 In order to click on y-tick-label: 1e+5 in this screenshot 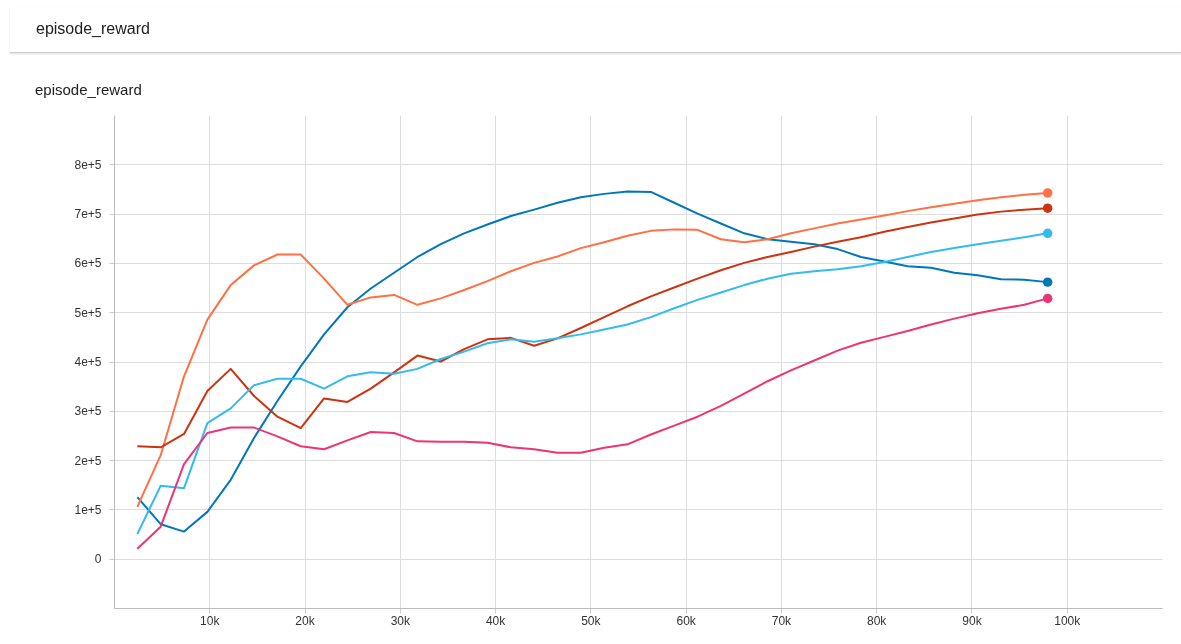, I will do `click(88, 509)`.